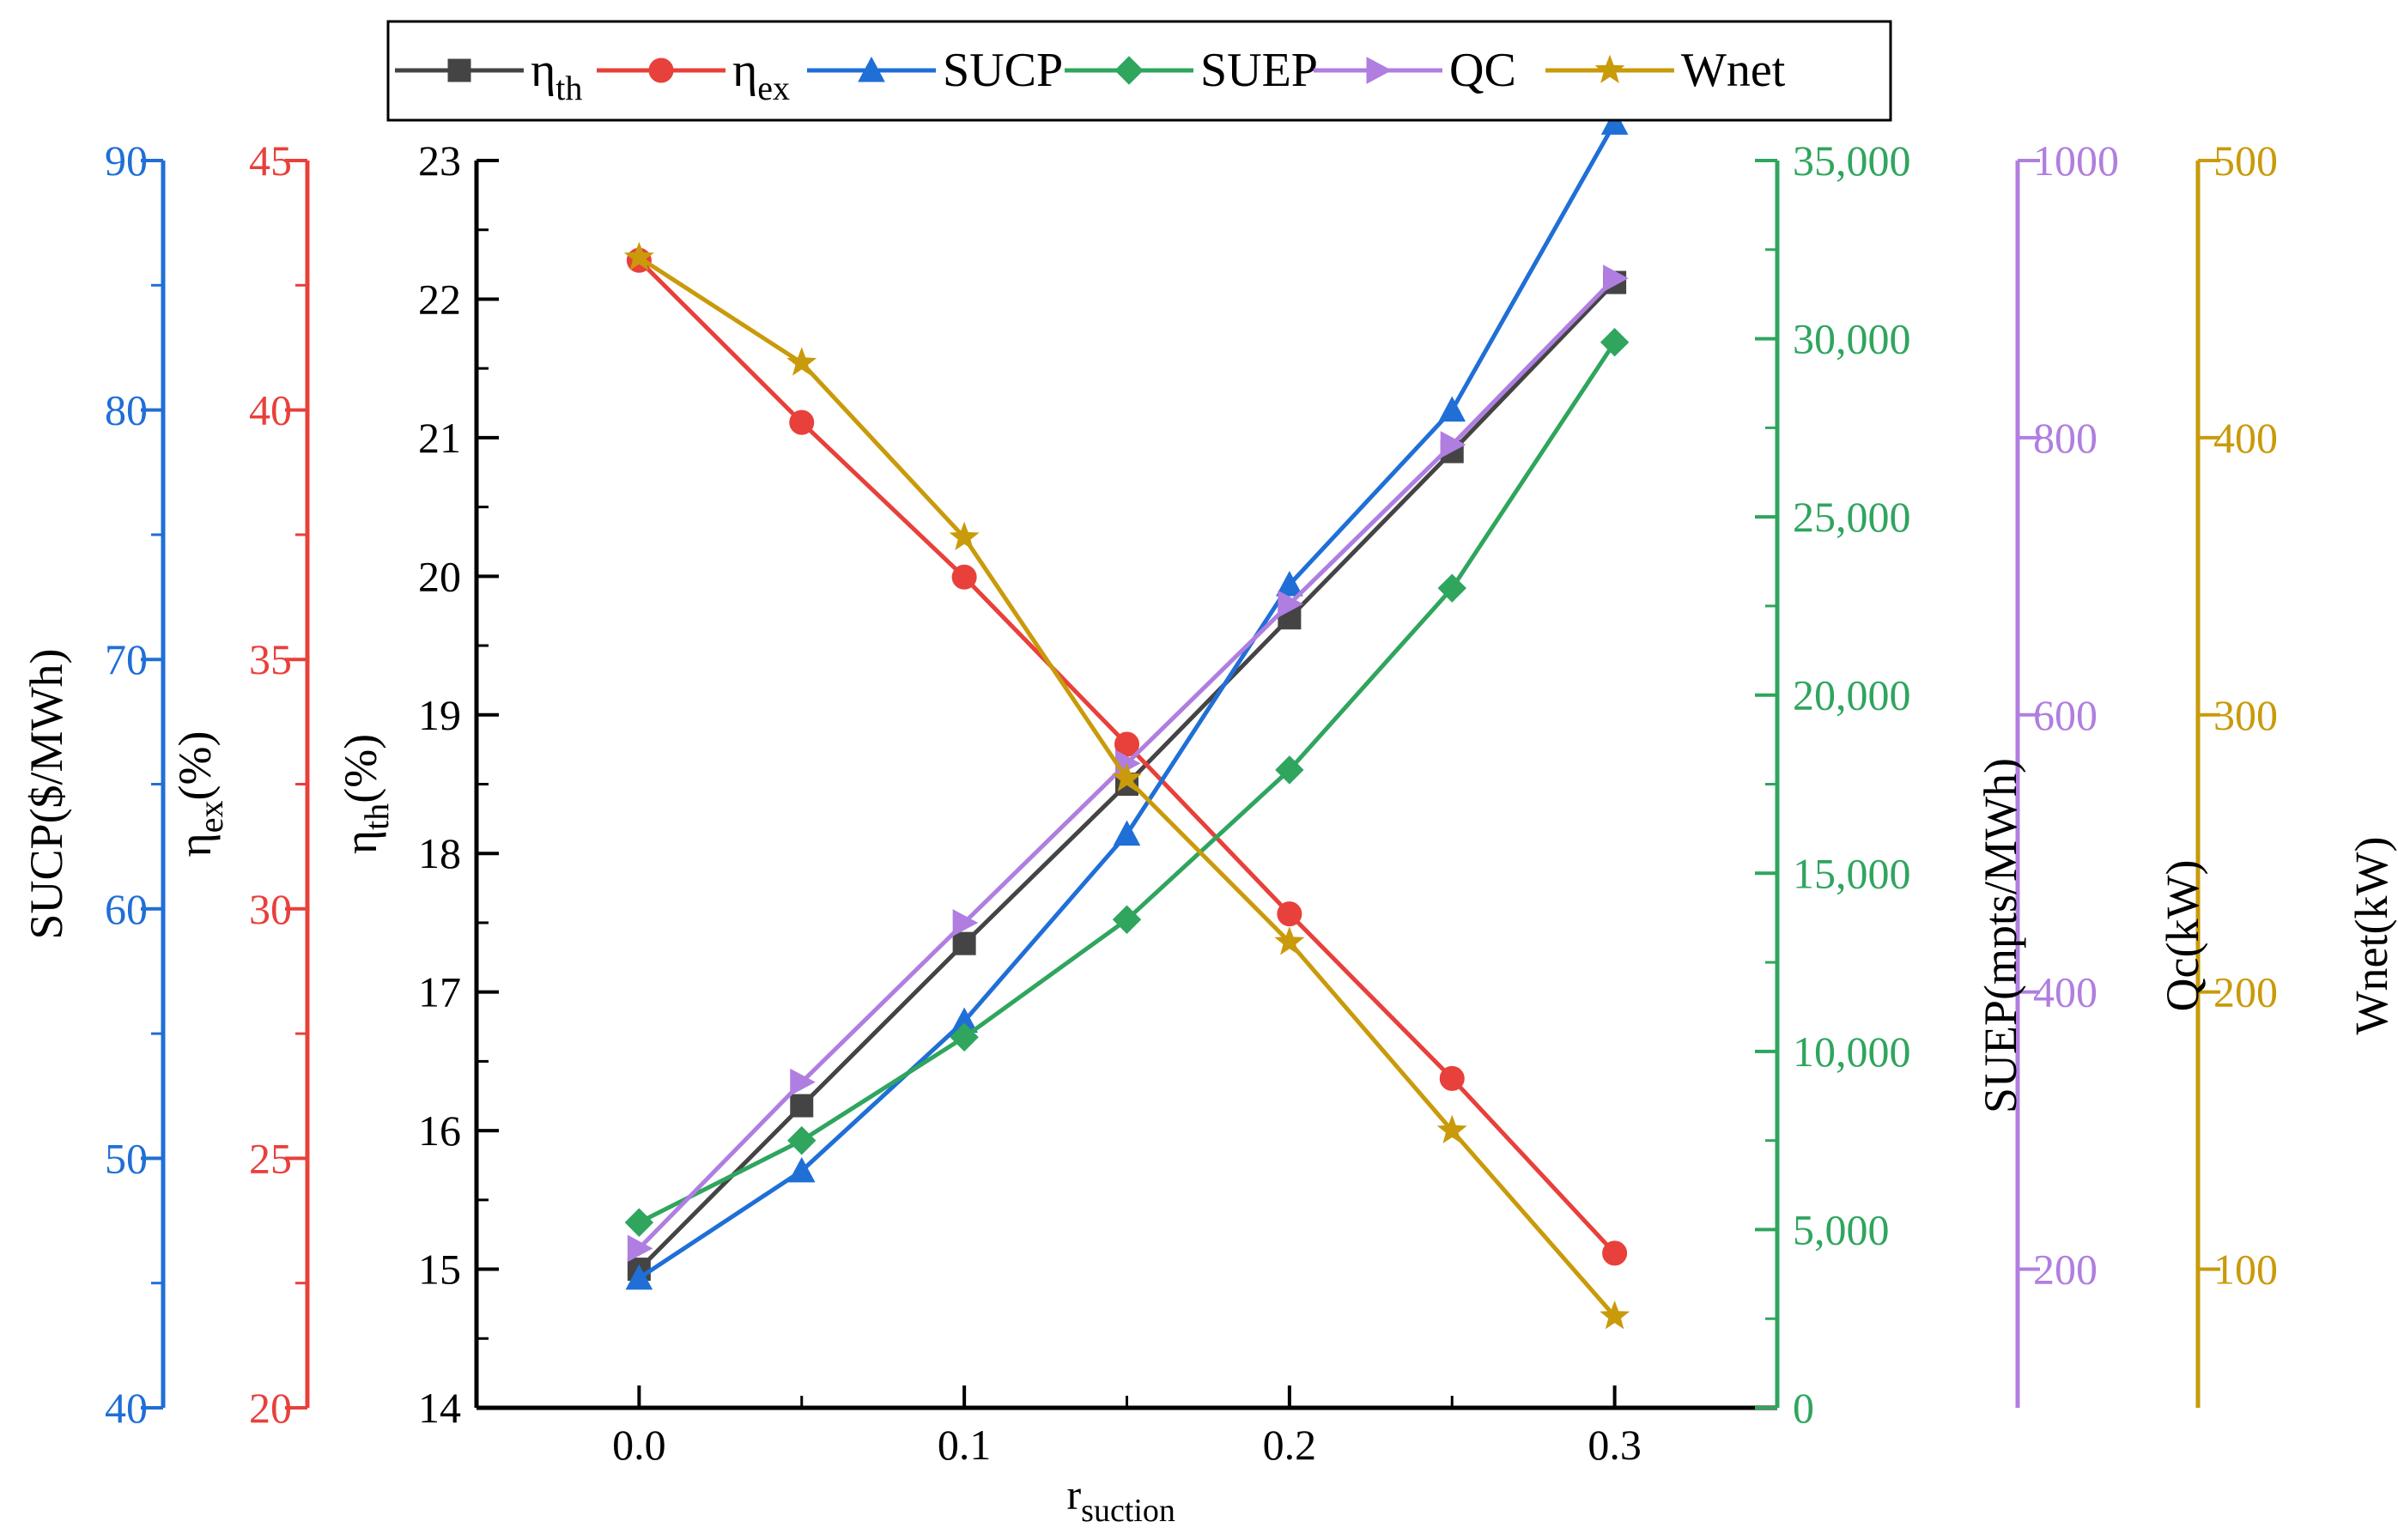 This screenshot has width=2398, height=1540. Describe the element at coordinates (543, 70) in the screenshot. I see `legend-label-main: η` at that location.